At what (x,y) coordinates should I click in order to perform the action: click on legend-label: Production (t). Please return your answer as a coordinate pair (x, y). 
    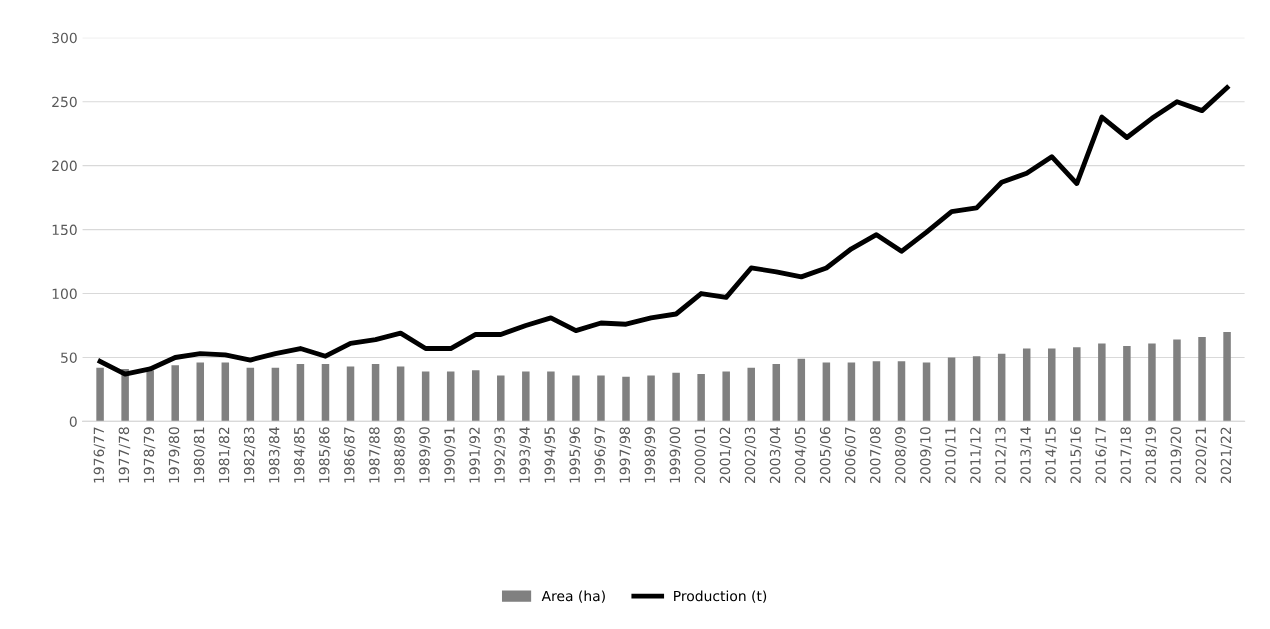
    Looking at the image, I should click on (720, 596).